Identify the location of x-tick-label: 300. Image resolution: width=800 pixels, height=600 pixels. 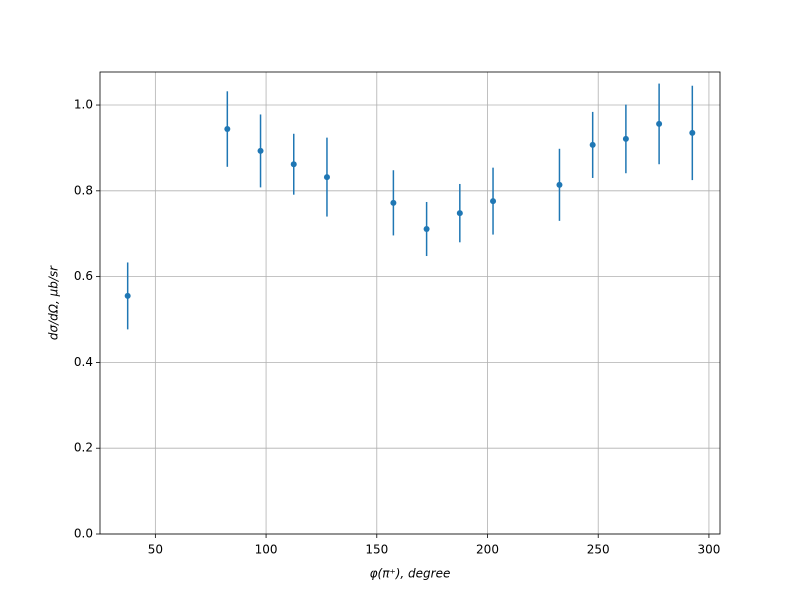
(708, 550).